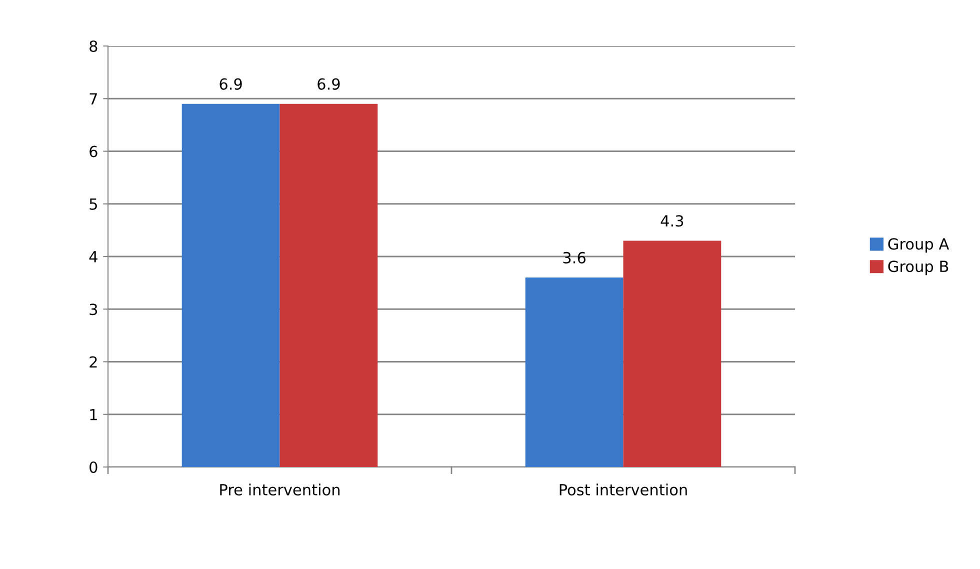 This screenshot has width=980, height=569. Describe the element at coordinates (94, 46) in the screenshot. I see `y-tick-label: 8` at that location.